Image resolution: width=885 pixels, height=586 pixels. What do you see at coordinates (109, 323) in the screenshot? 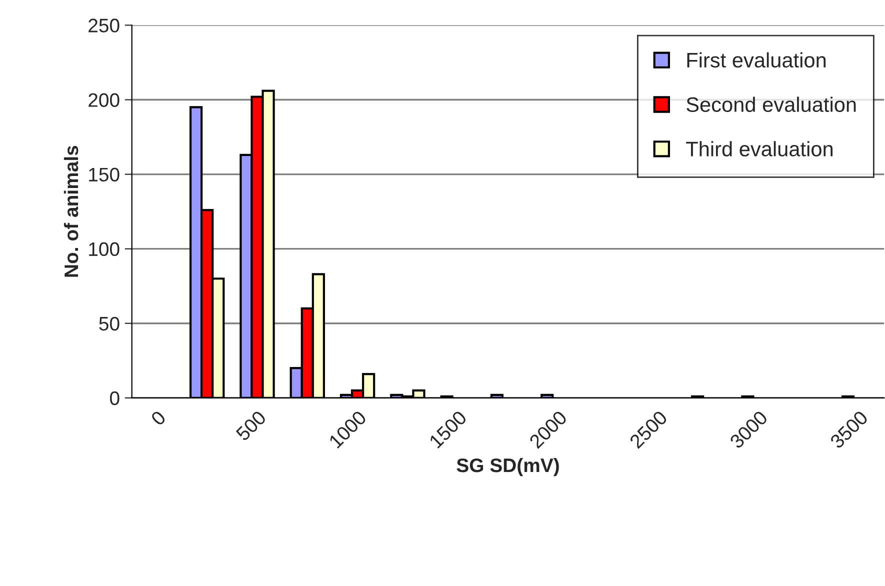
I see `y-tick-label: 50` at bounding box center [109, 323].